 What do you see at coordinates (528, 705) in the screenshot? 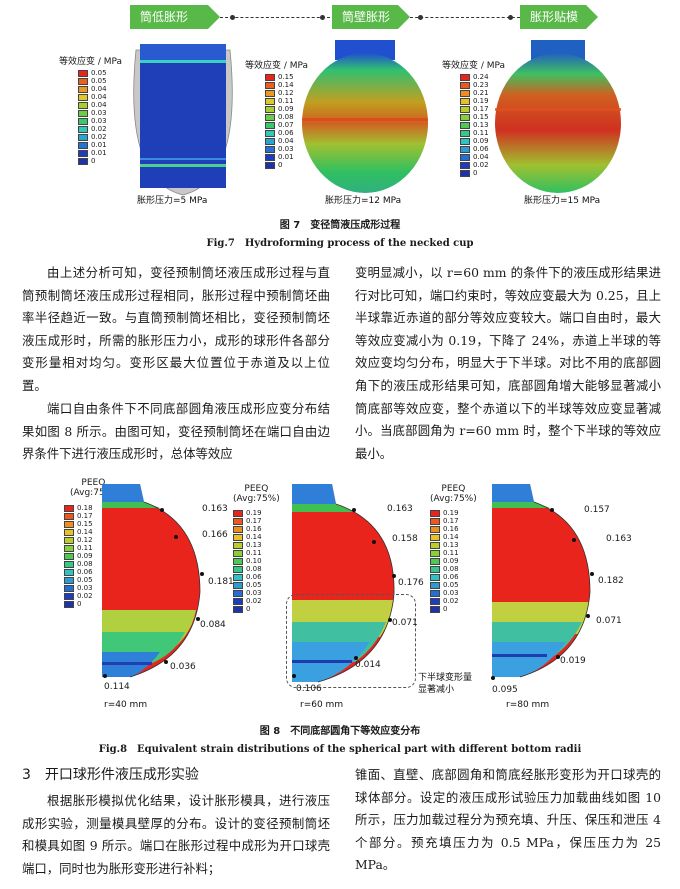
I see `fig8-radius-3: r=80 mm` at bounding box center [528, 705].